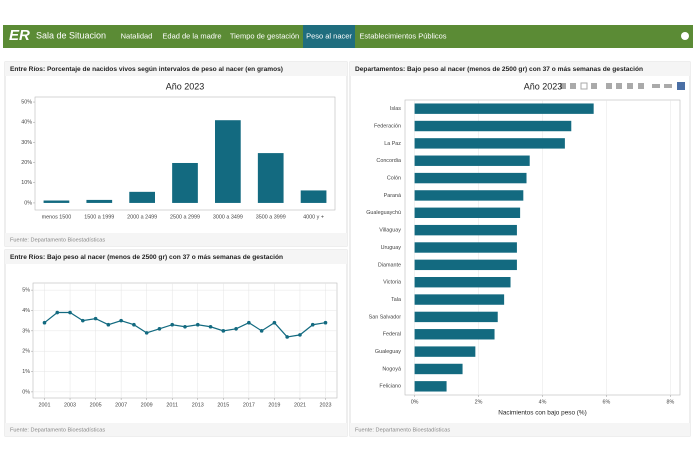 The height and width of the screenshot is (464, 696). I want to click on nav-tab: Establecimientos Públicos, so click(402, 35).